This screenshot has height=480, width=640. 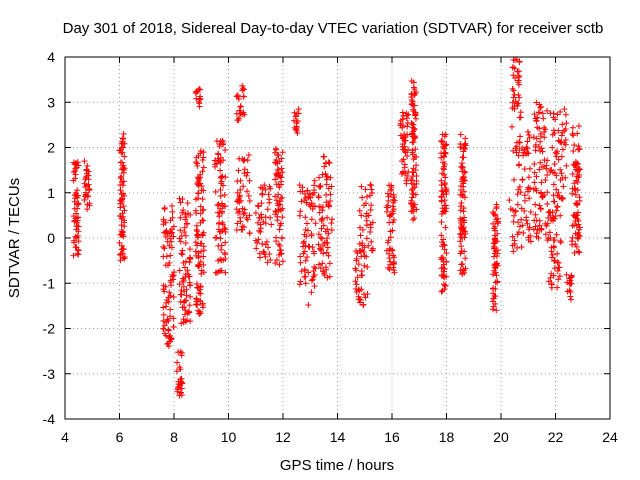 What do you see at coordinates (337, 465) in the screenshot?
I see `x-axis-label: GPS time / hours` at bounding box center [337, 465].